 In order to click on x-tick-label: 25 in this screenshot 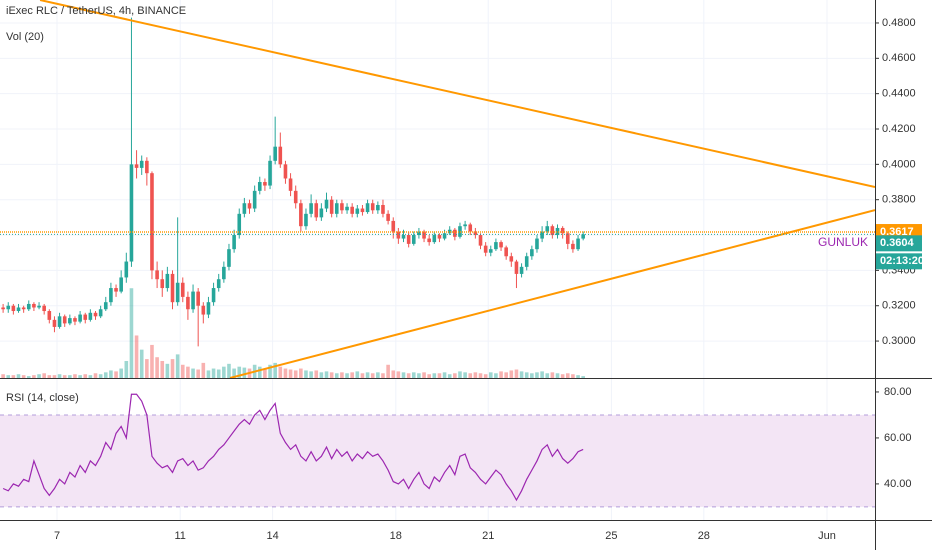, I will do `click(611, 536)`.